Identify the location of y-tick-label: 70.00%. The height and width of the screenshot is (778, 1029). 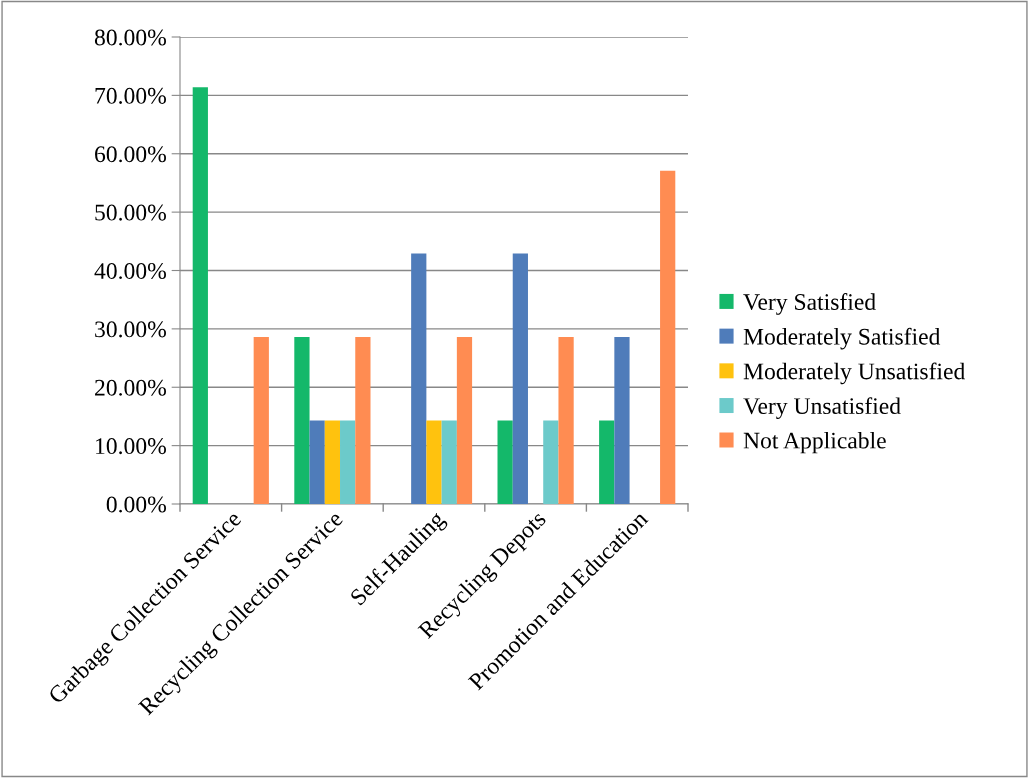
(130, 95).